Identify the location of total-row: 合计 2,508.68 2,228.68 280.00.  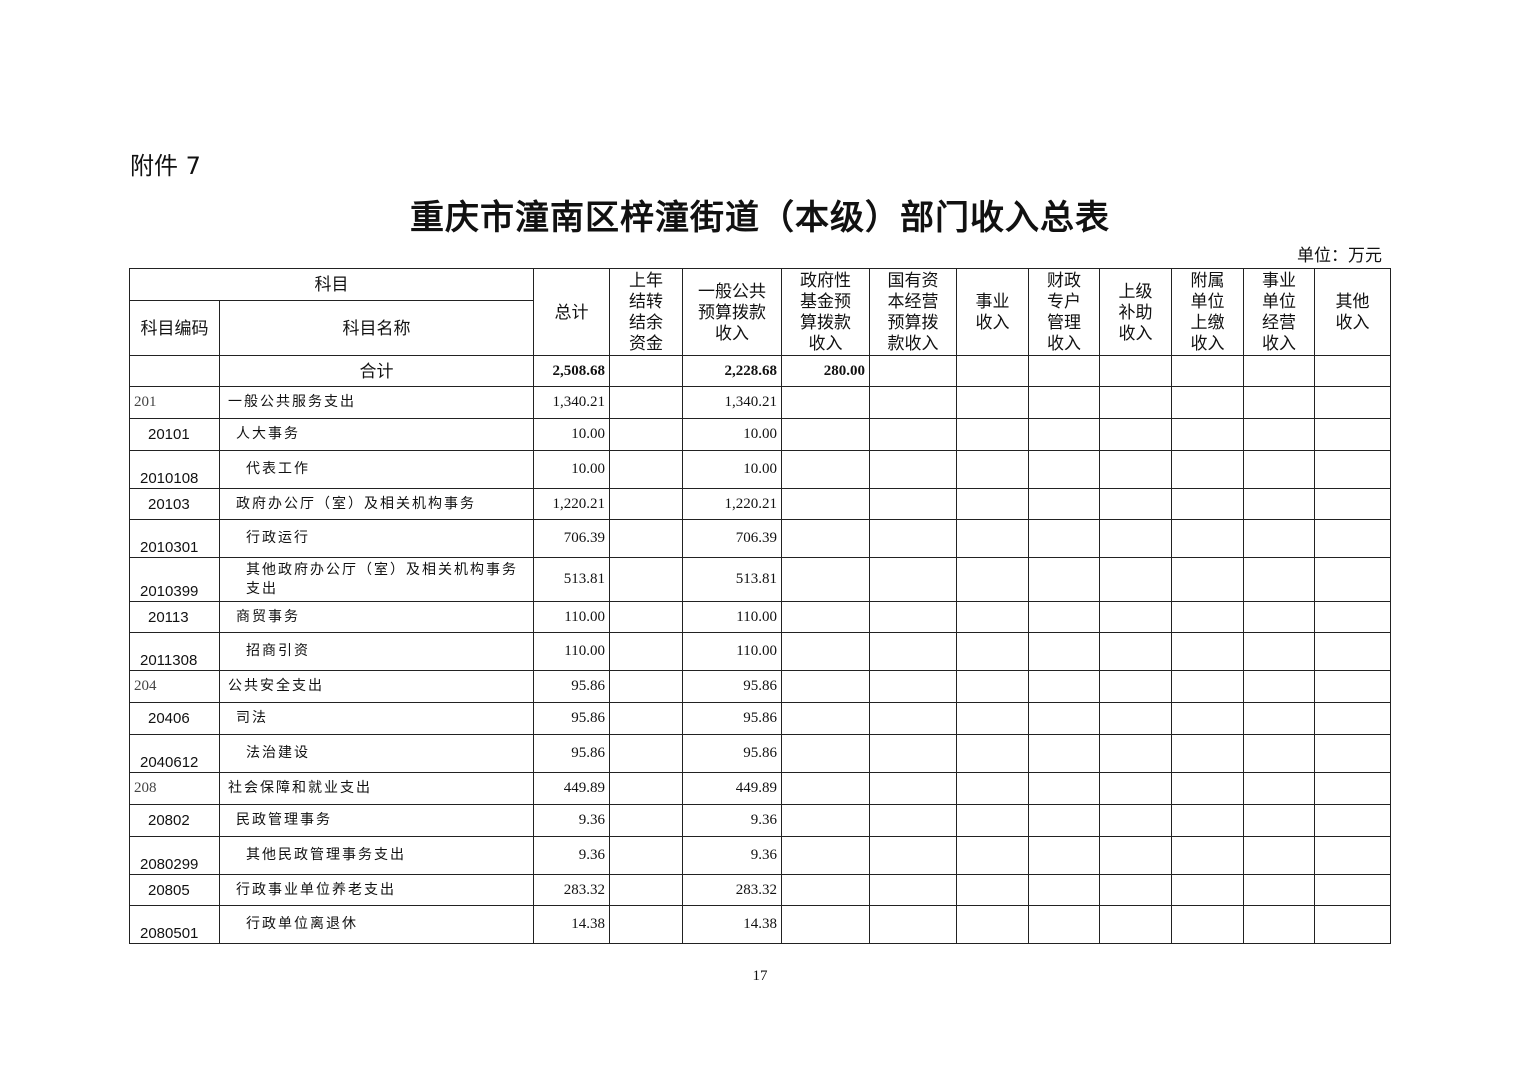
(760, 371).